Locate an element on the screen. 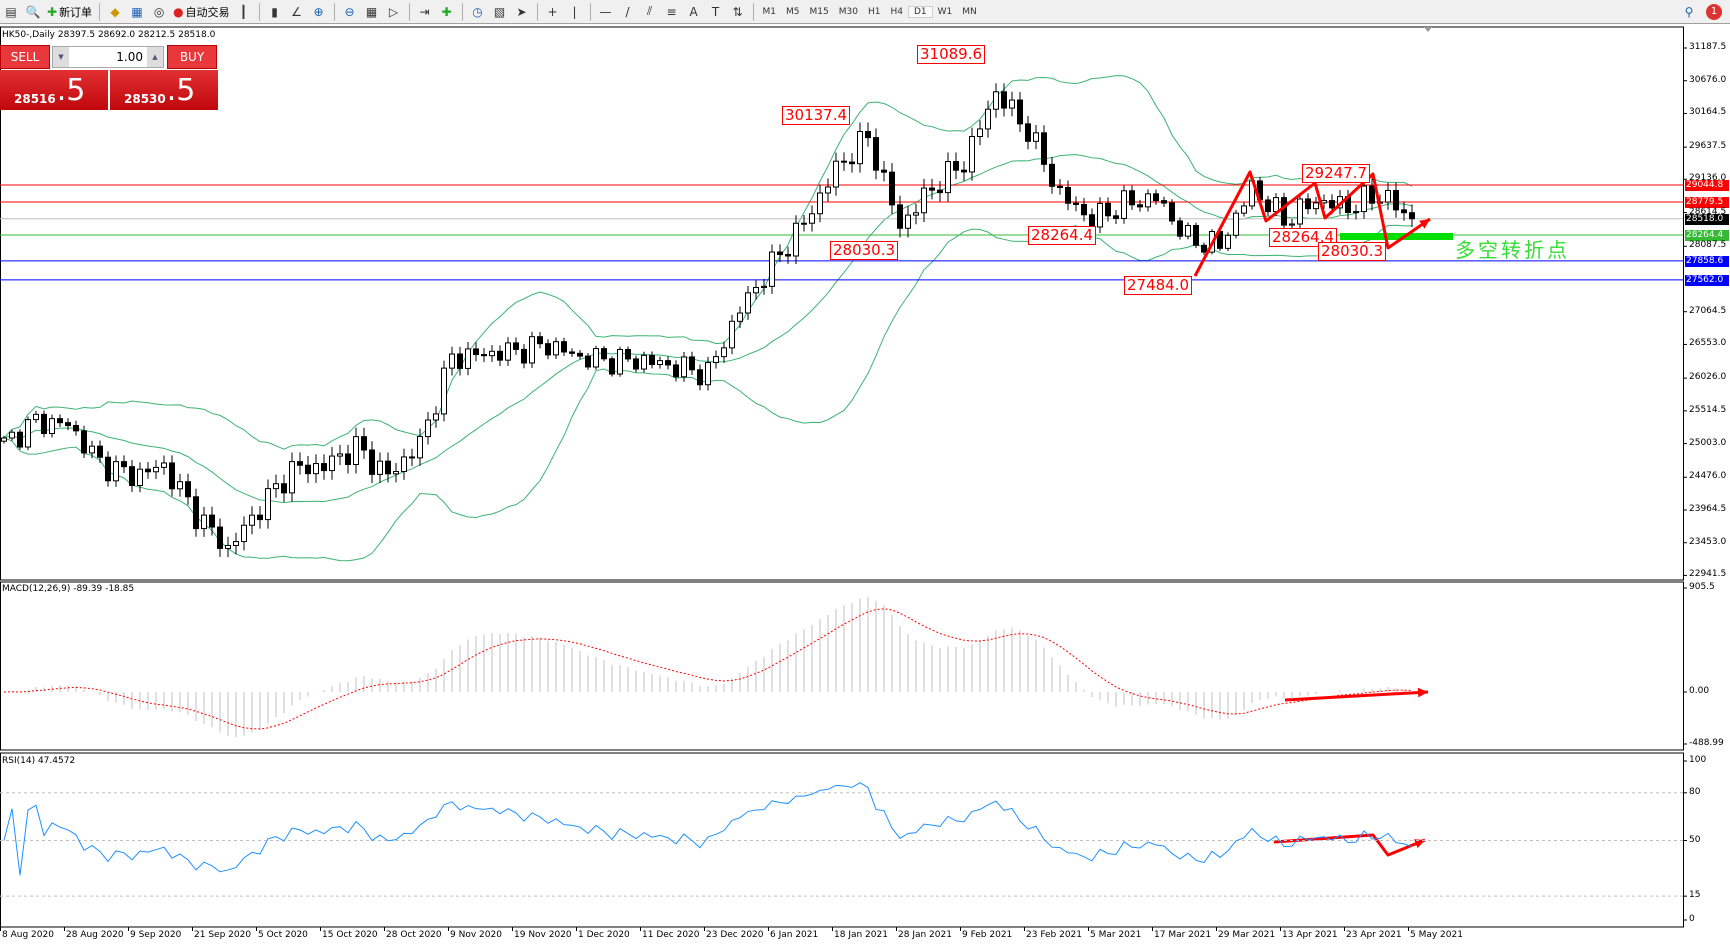  chart-shift-icon: ⇥ is located at coordinates (424, 11).